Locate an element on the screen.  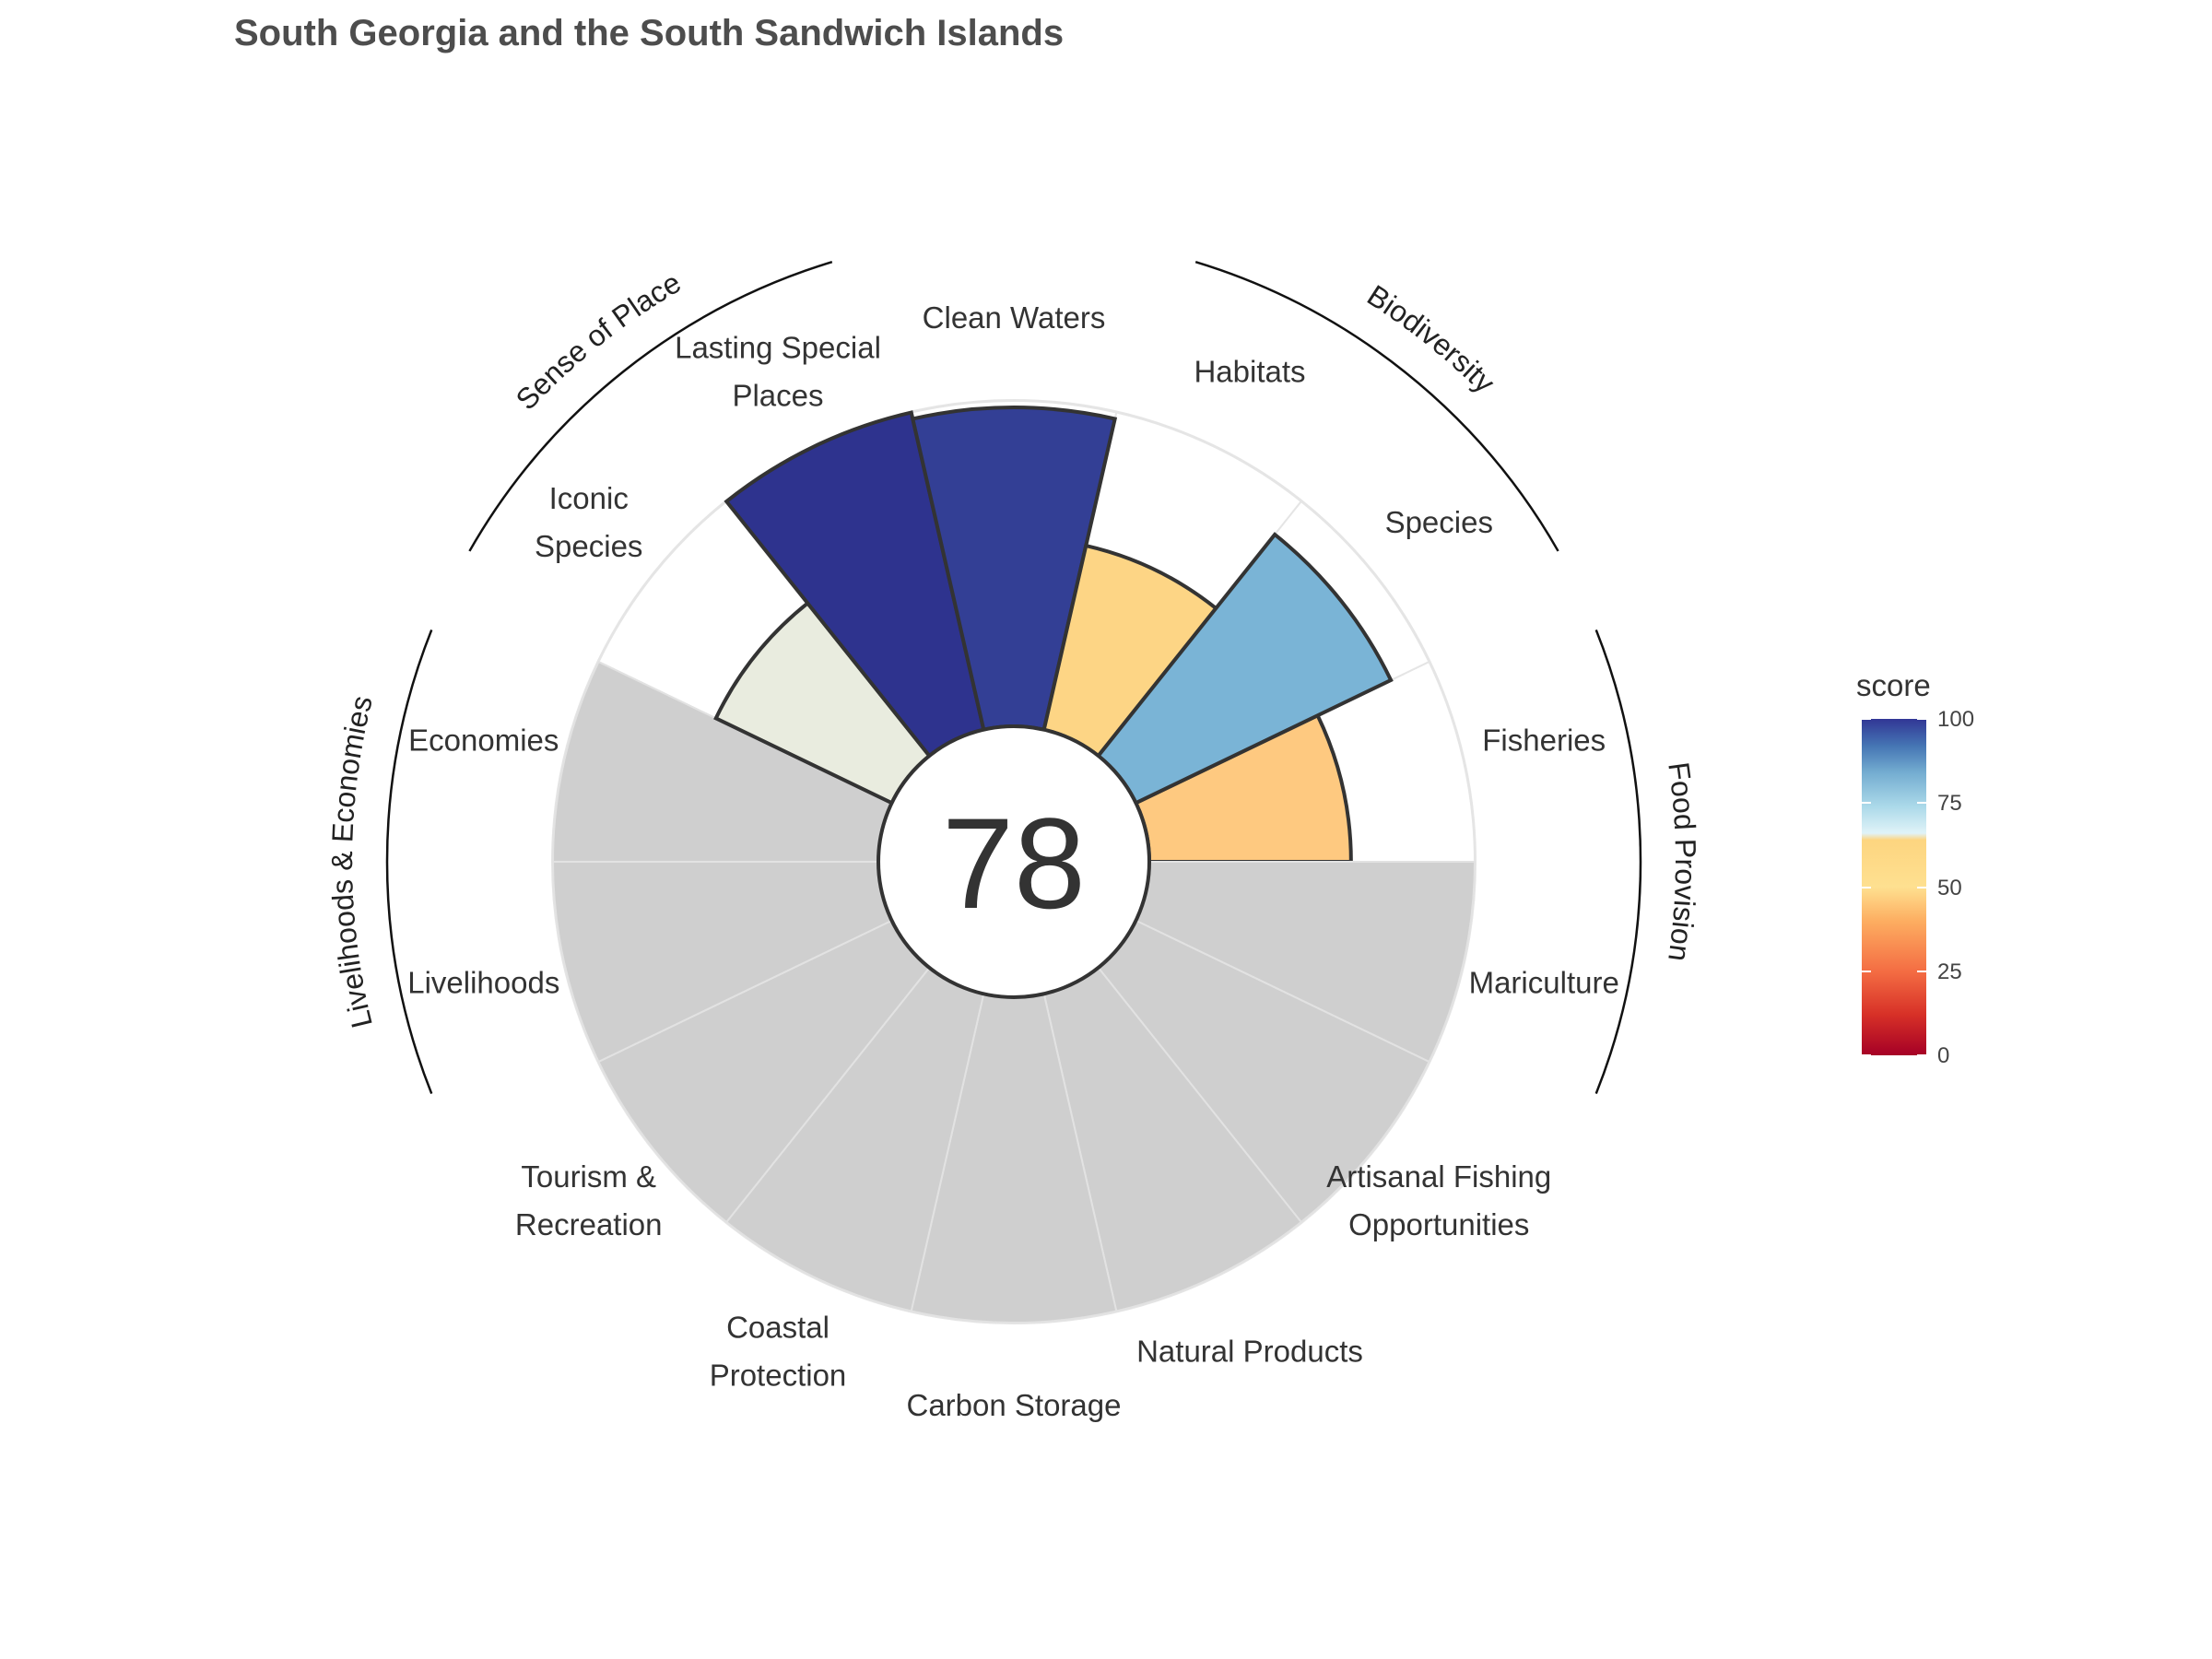
petal-label-line: Coastal is located at coordinates (778, 1328).